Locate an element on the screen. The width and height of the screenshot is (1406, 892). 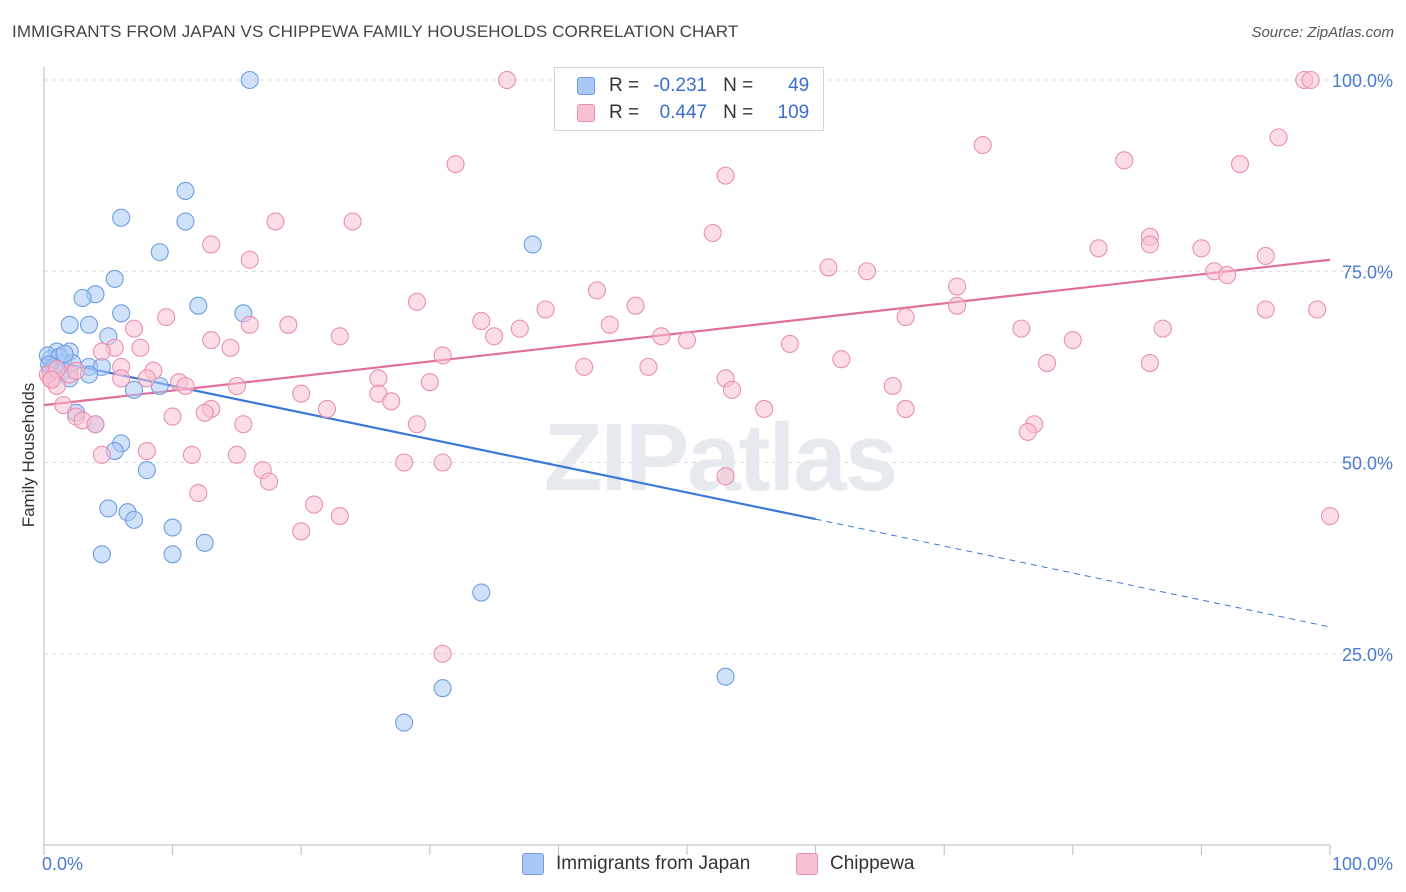
y-tick-label: 75.0% is located at coordinates (1367, 272).